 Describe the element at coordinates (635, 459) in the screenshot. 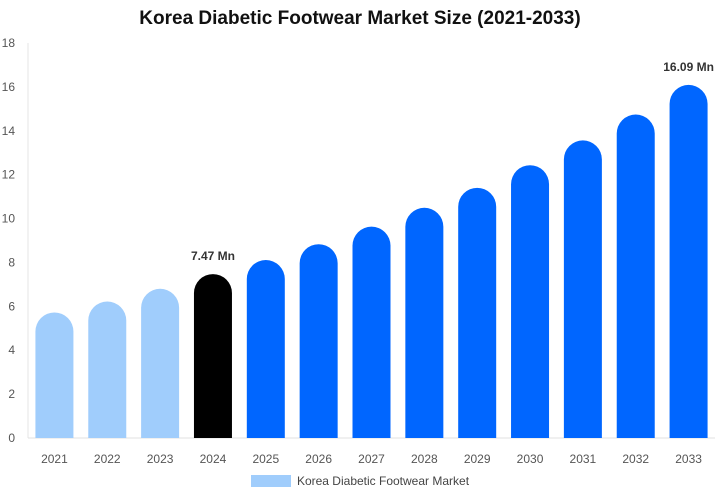

I see `x-tick-label: 2032` at that location.